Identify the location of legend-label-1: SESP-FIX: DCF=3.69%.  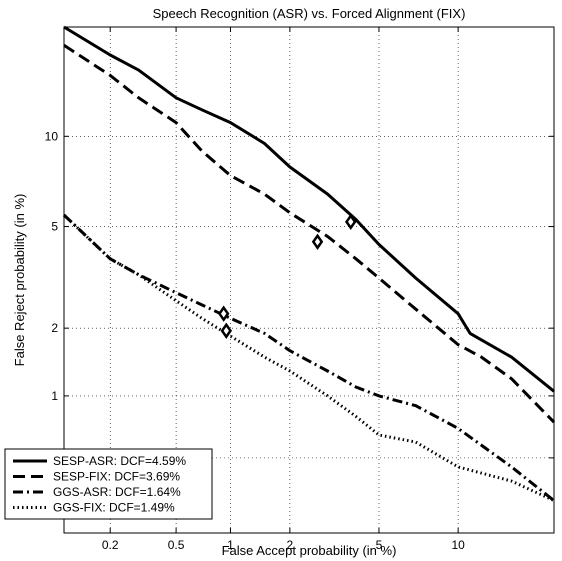
(116, 477).